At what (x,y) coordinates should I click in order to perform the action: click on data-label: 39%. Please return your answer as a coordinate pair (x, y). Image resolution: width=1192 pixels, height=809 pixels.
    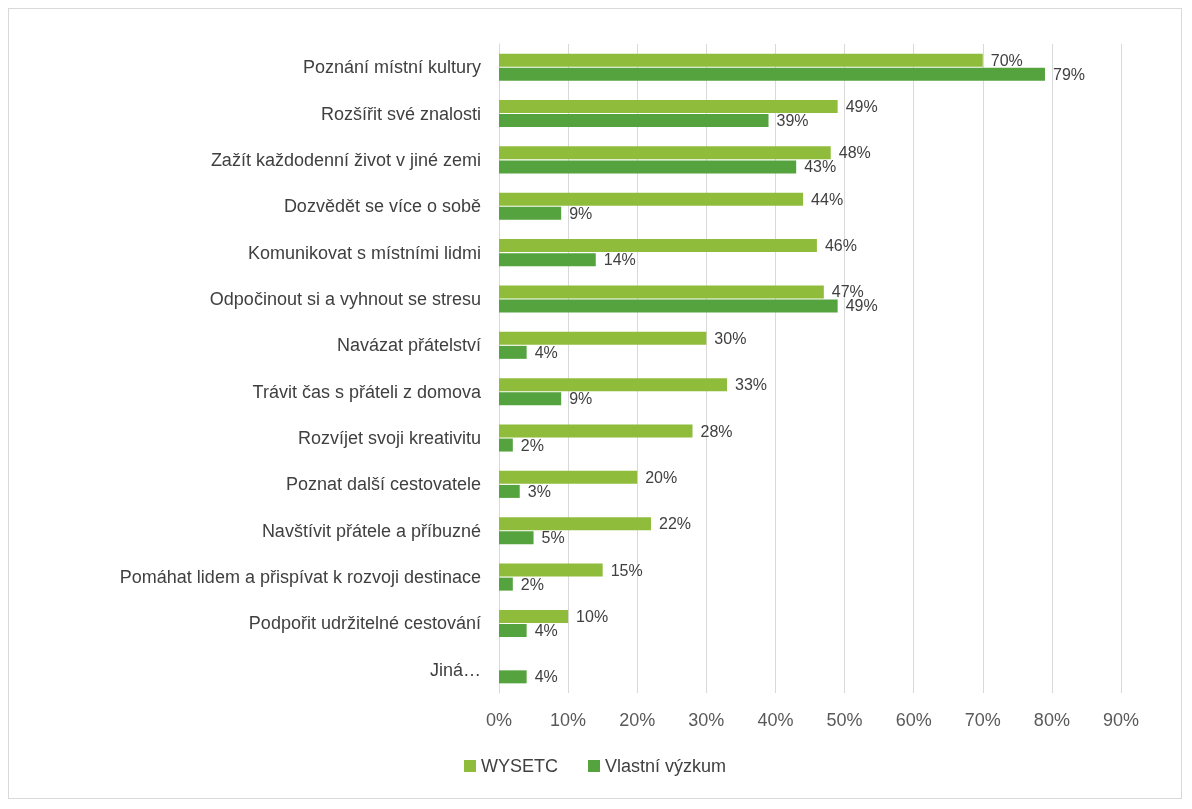
    Looking at the image, I should click on (792, 121).